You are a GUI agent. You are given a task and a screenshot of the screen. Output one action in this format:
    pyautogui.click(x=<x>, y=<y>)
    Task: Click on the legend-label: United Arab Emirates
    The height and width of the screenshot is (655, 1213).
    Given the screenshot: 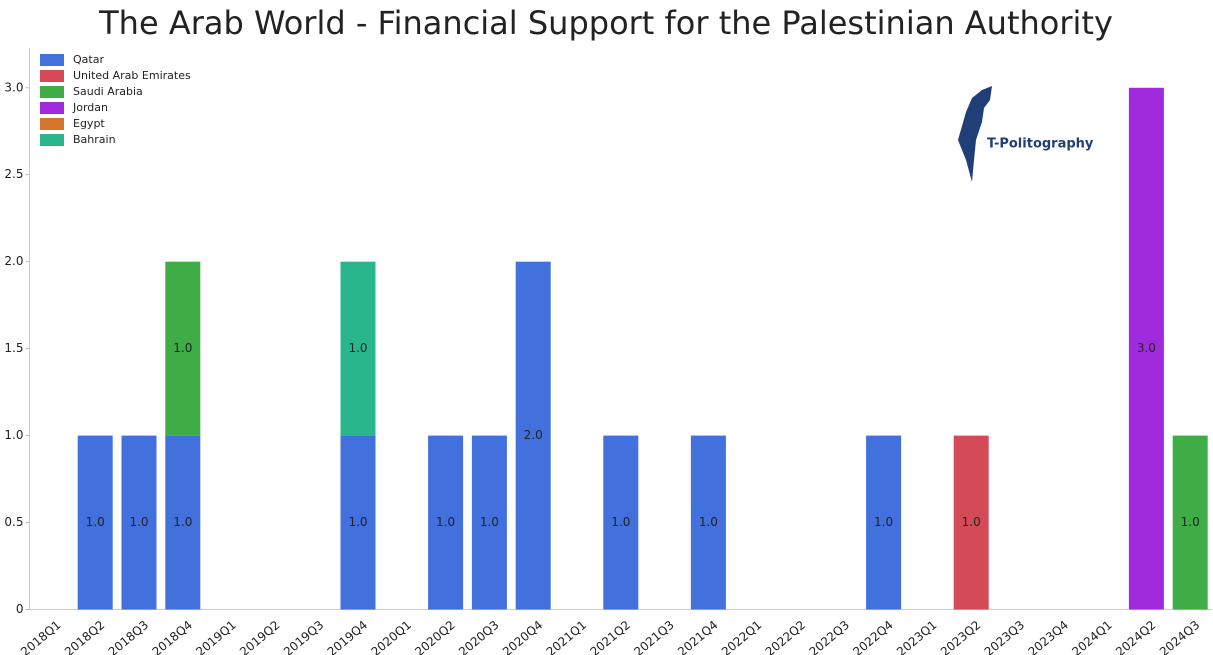 What is the action you would take?
    pyautogui.click(x=132, y=75)
    